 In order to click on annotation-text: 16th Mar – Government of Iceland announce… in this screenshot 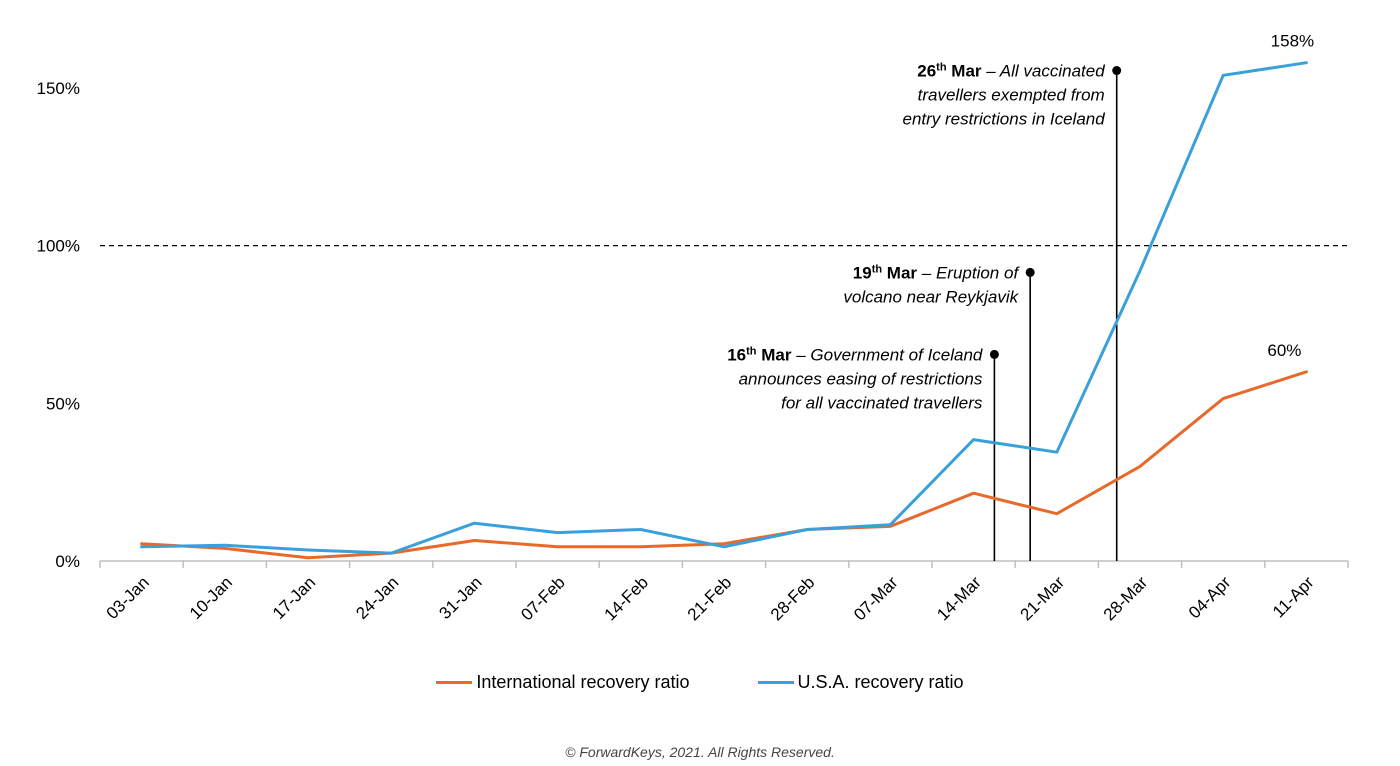, I will do `click(855, 378)`.